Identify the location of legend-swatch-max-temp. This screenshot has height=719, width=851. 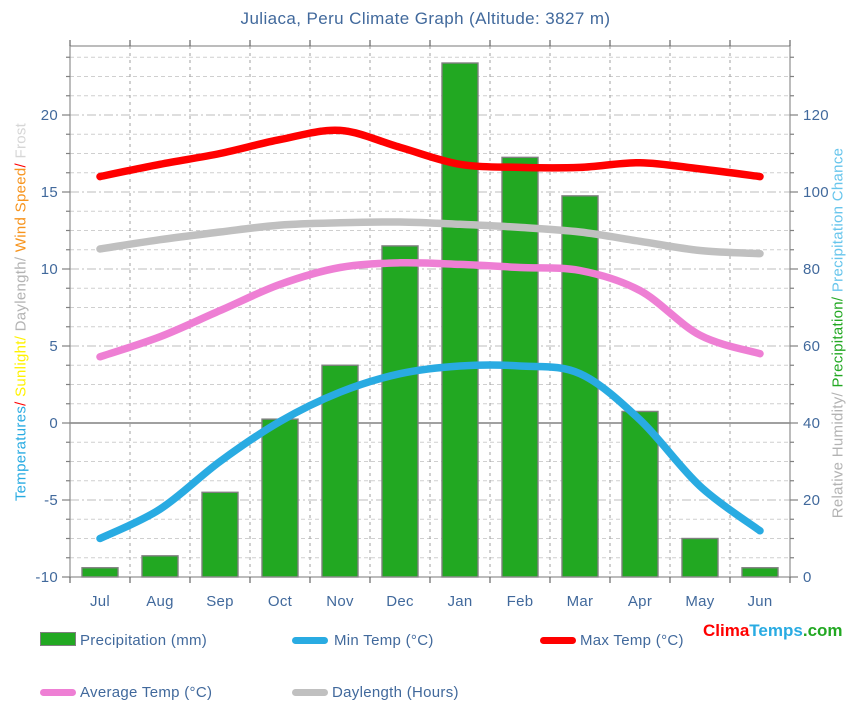
(558, 640).